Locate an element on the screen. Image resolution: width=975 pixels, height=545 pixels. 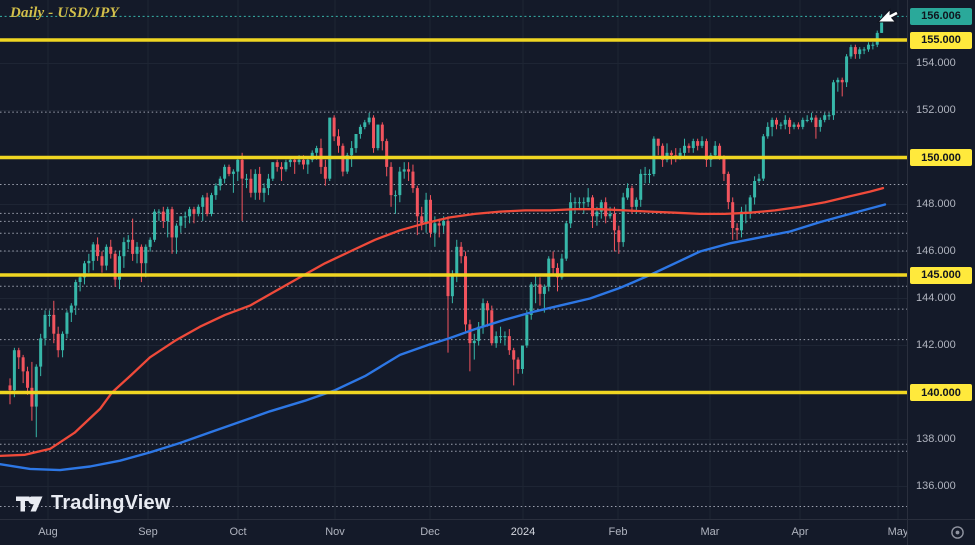
price-label: 146.000 is located at coordinates (936, 250).